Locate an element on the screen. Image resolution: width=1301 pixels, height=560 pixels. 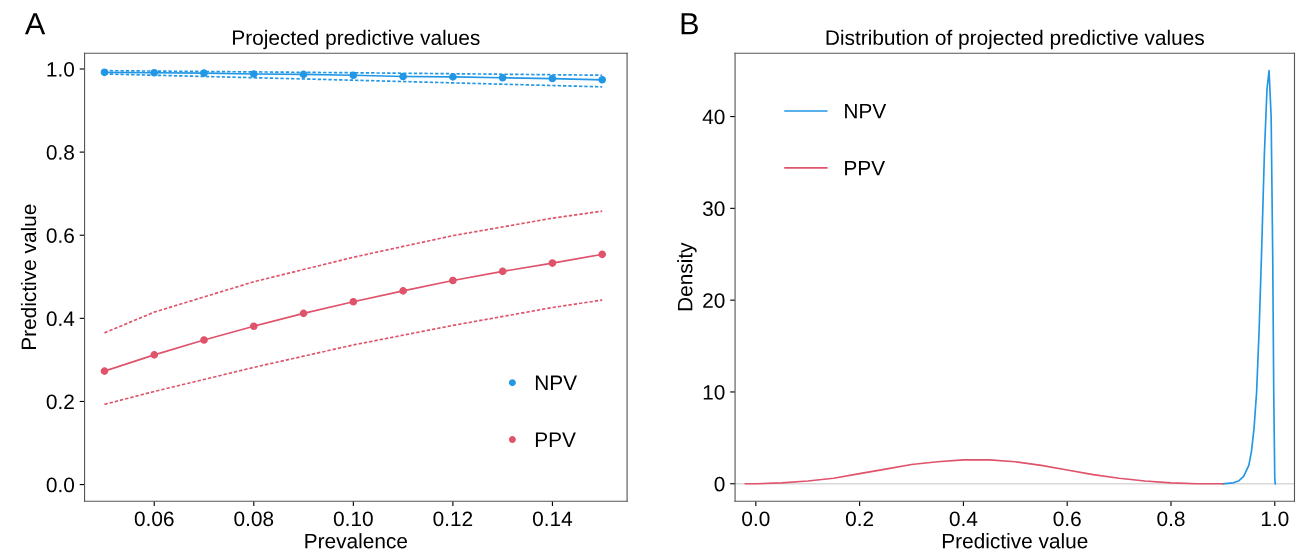
y-tick-label: 0.4 is located at coordinates (60, 319).